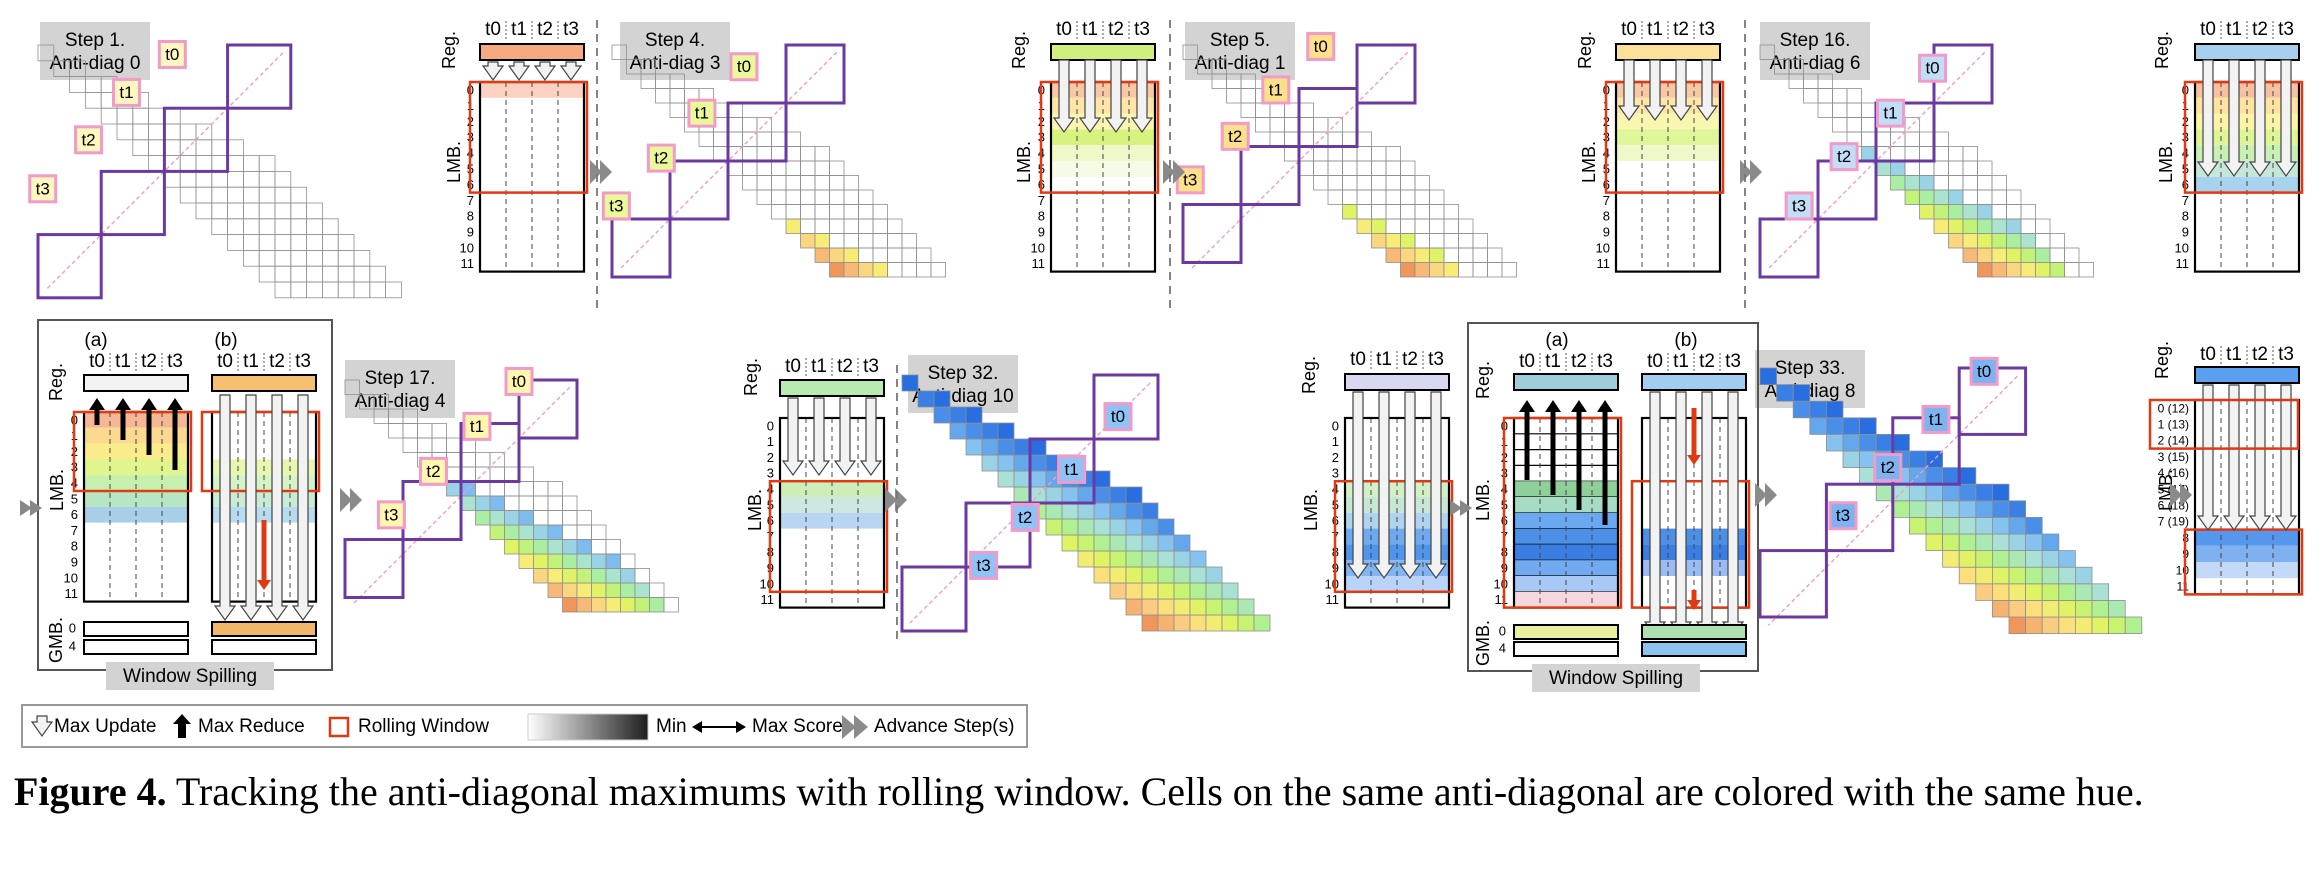 This screenshot has width=2322, height=872. Describe the element at coordinates (351, 500) in the screenshot. I see `advance-step-arrow` at that location.